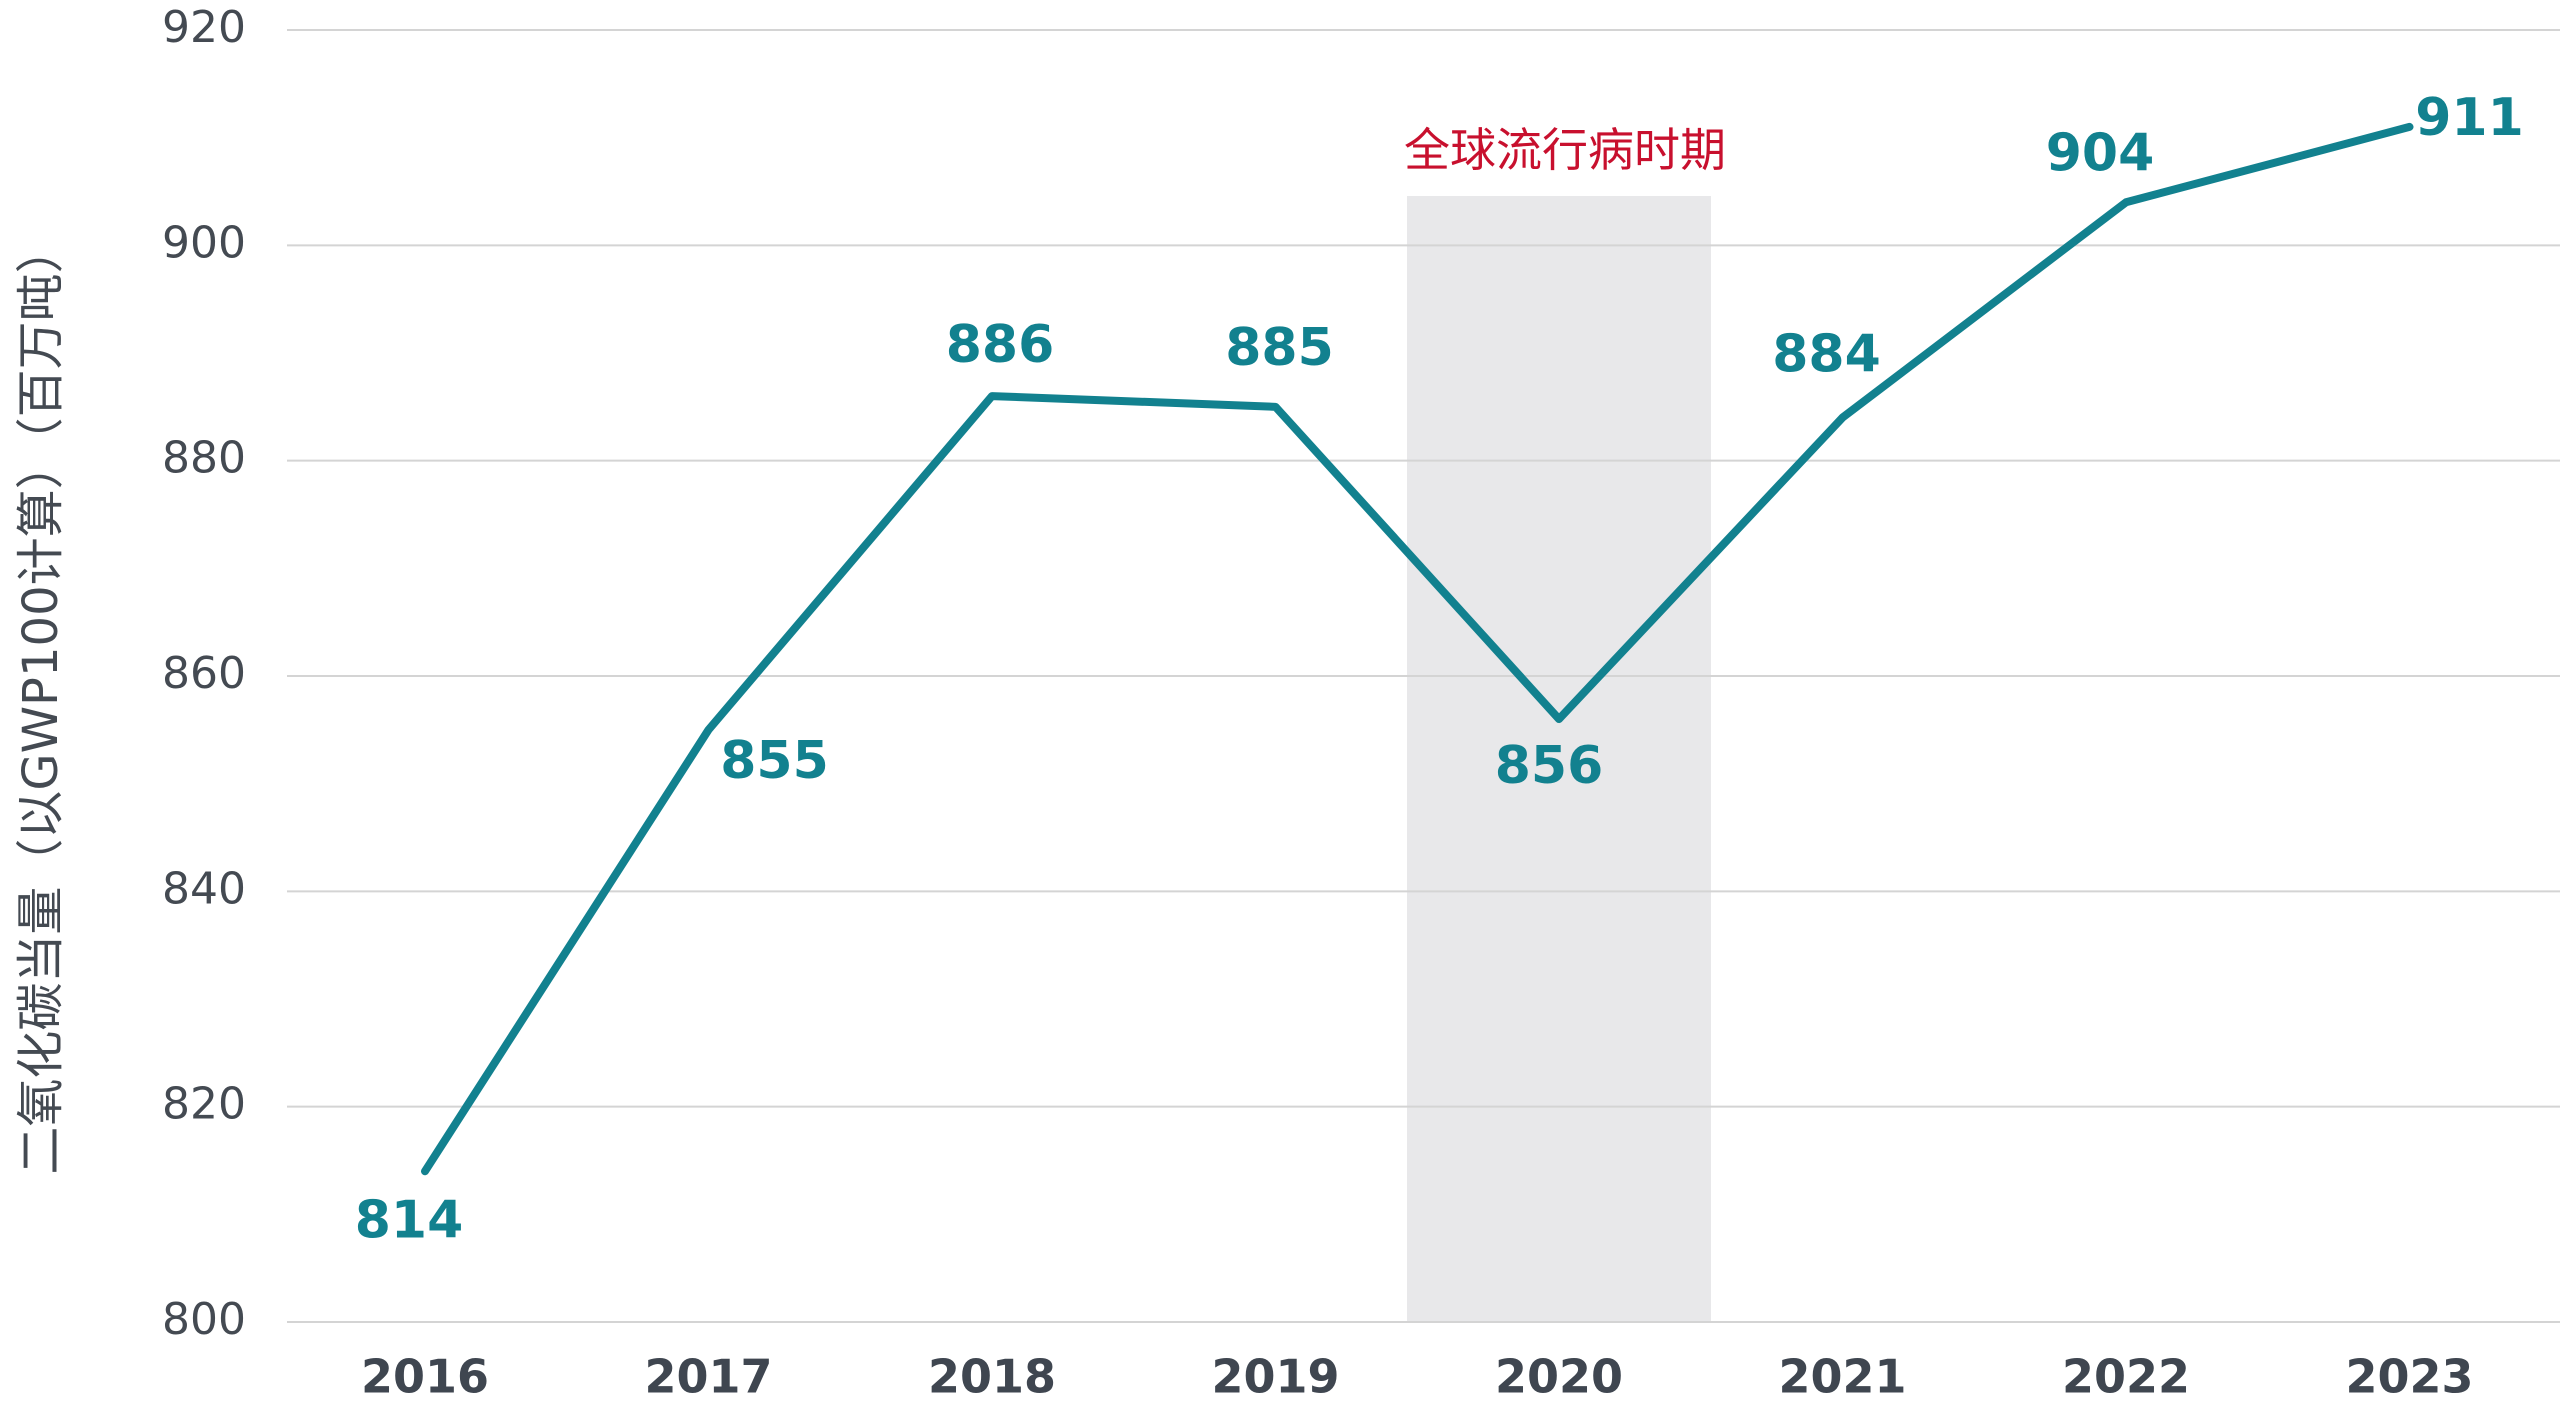 This screenshot has width=2560, height=1414. What do you see at coordinates (2469, 118) in the screenshot?
I see `data-label: 911` at bounding box center [2469, 118].